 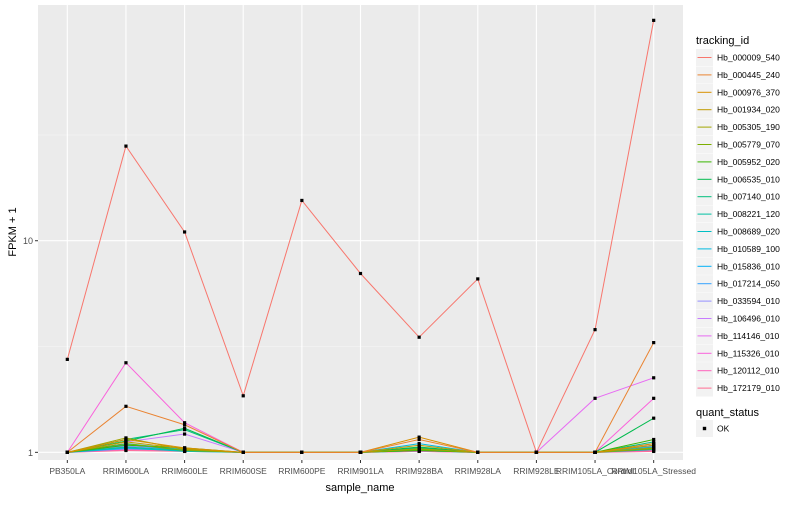 What do you see at coordinates (748, 301) in the screenshot?
I see `legend-label: Hb_033594_010` at bounding box center [748, 301].